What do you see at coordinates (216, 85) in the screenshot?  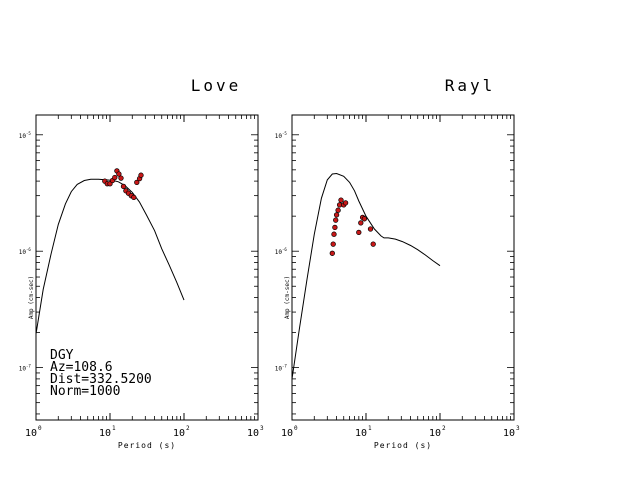 I see `chart-title: Love` at bounding box center [216, 85].